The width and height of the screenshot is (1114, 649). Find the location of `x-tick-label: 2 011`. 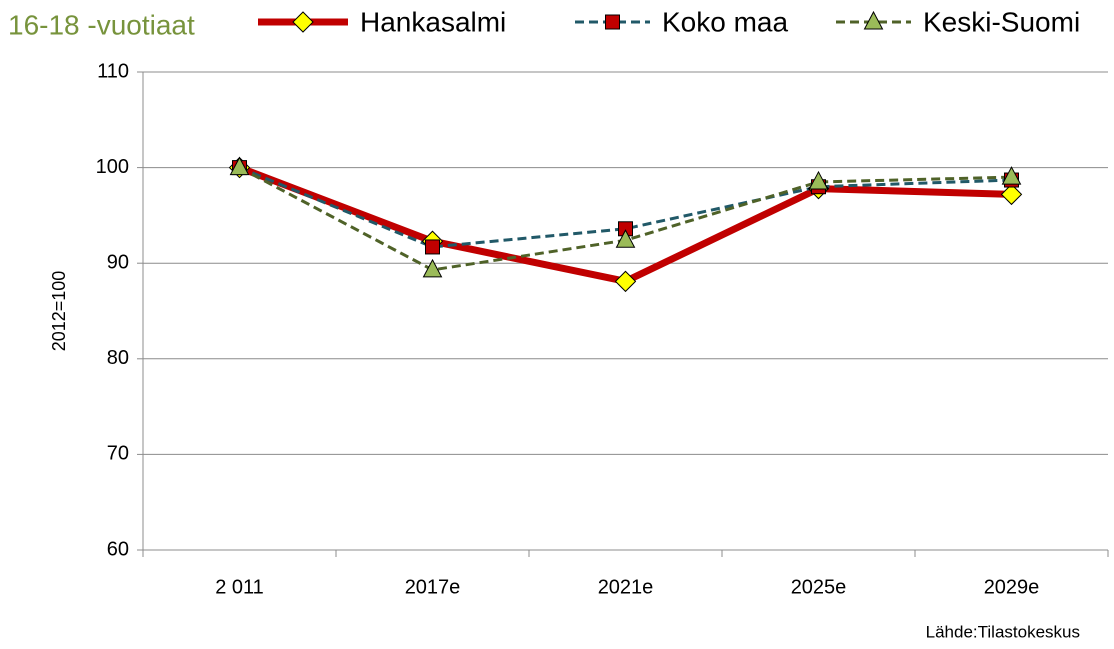

x-tick-label: 2 011 is located at coordinates (239, 587).